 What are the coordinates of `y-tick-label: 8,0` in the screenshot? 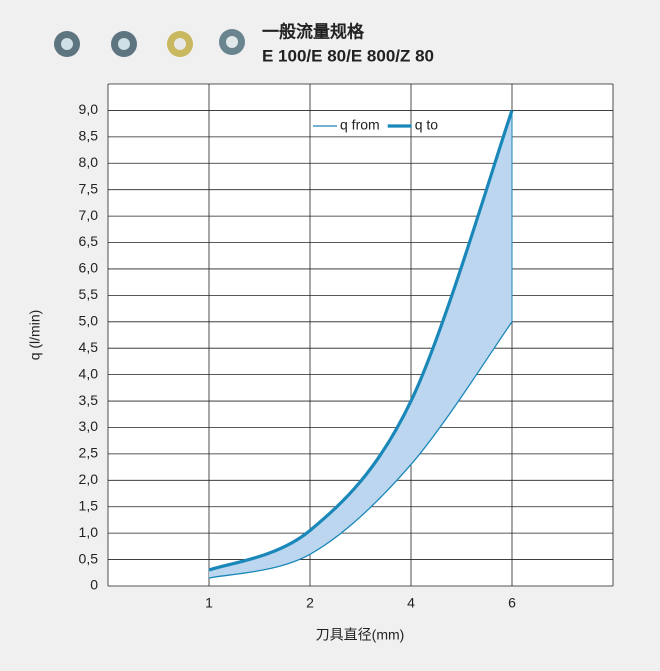 It's located at (89, 162).